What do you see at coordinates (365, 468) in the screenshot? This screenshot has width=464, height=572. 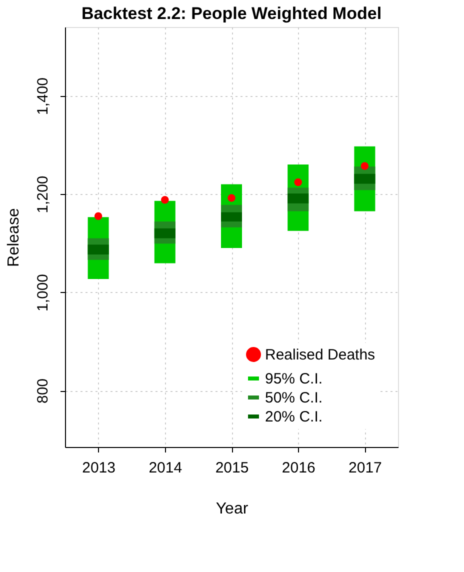 I see `x-tick-label: 2017` at bounding box center [365, 468].